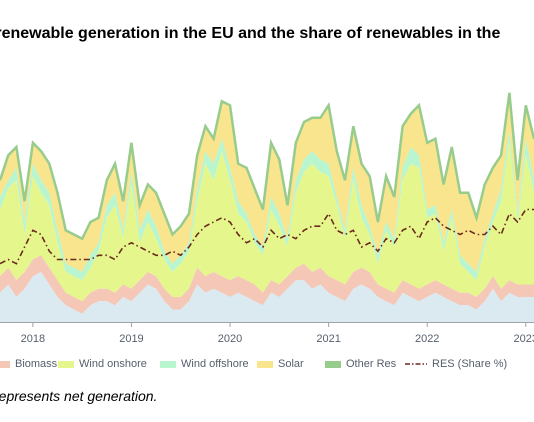 Image resolution: width=534 pixels, height=422 pixels. I want to click on legend-label: Other Res, so click(371, 364).